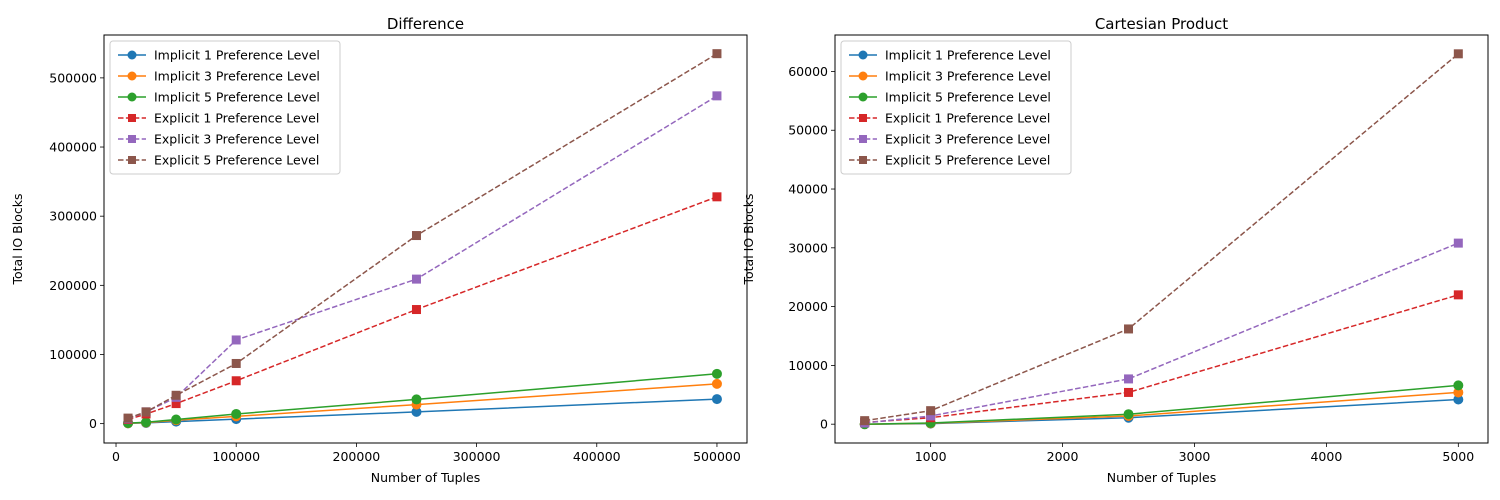 The height and width of the screenshot is (500, 1500). Describe the element at coordinates (808, 306) in the screenshot. I see `y-tick-label: 20000` at that location.